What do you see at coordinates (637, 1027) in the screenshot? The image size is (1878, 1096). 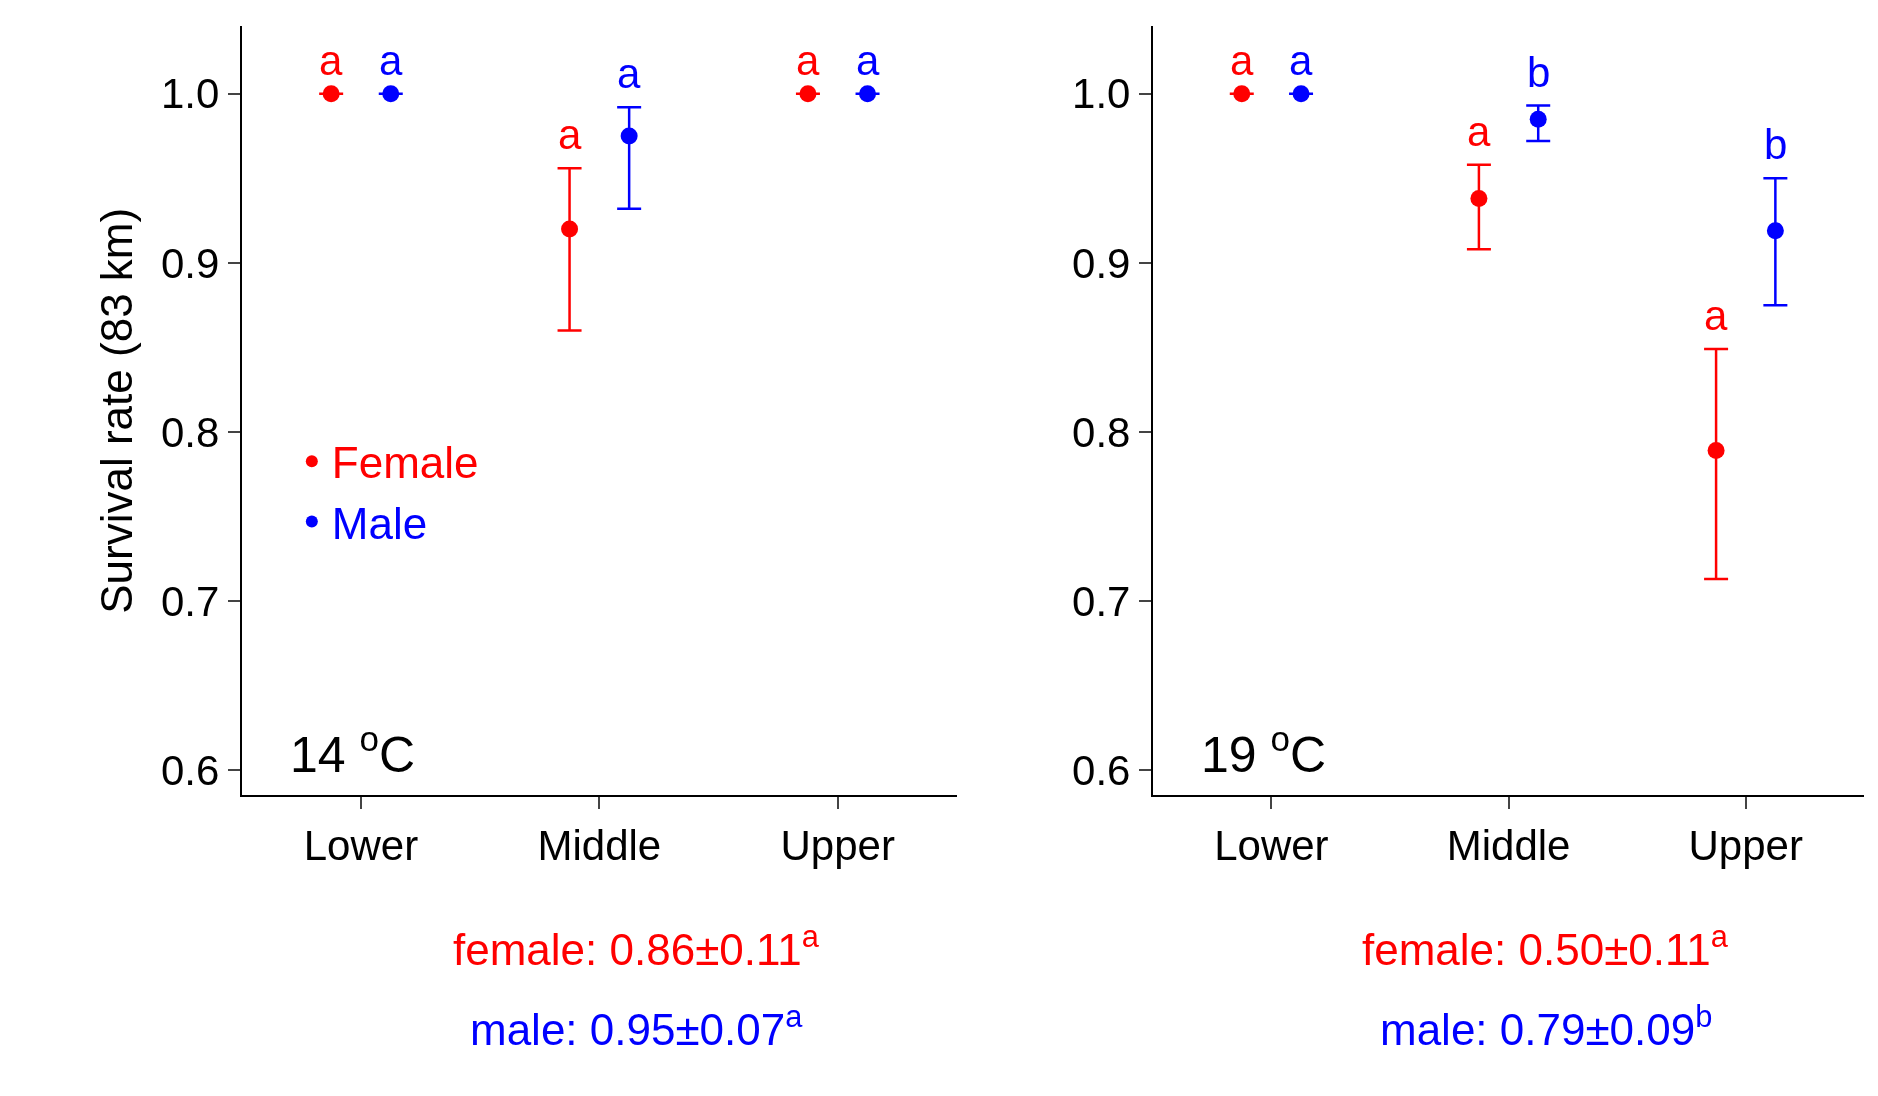 I see `text: male: 0.95±0.07$^{a}$` at bounding box center [637, 1027].